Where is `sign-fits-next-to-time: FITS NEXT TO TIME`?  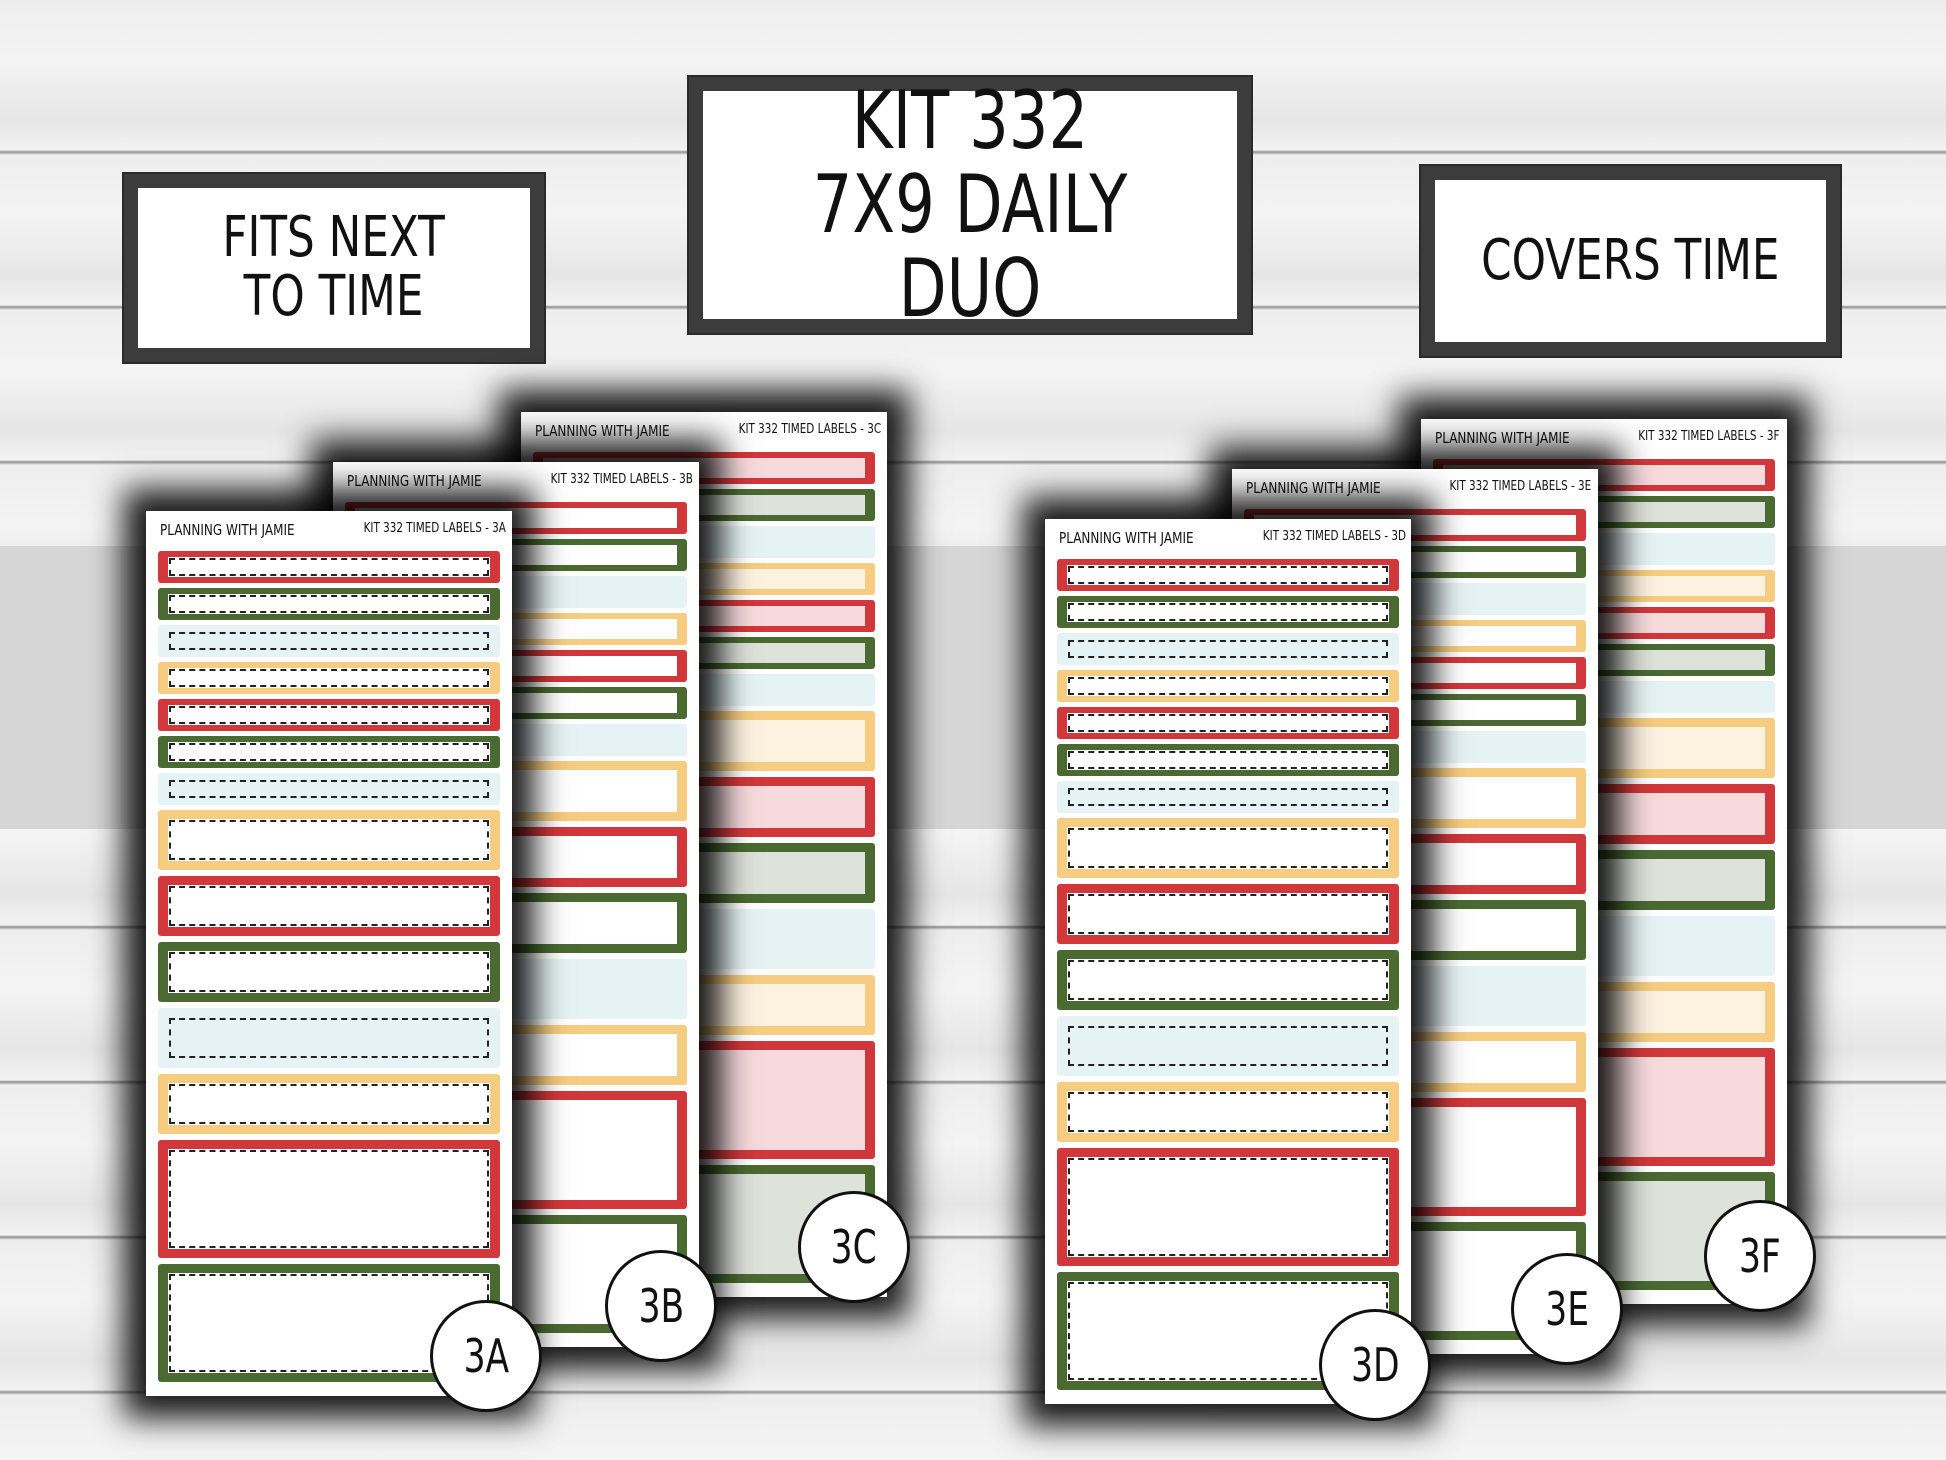
sign-fits-next-to-time: FITS NEXT TO TIME is located at coordinates (334, 268).